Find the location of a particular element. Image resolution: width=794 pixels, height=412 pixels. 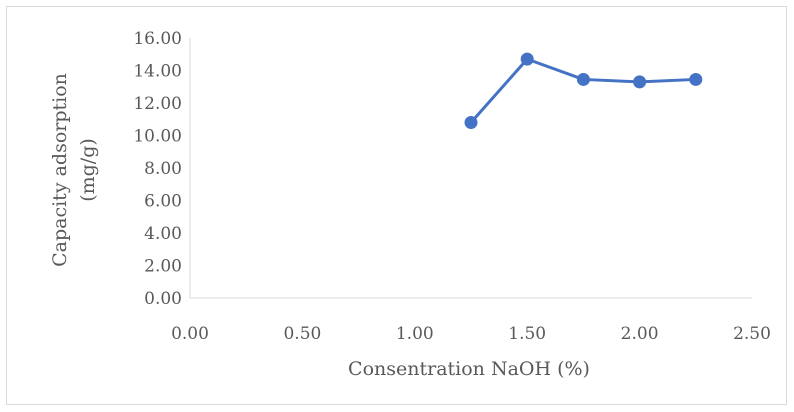

y-tick-label: 14.00 is located at coordinates (157, 72).